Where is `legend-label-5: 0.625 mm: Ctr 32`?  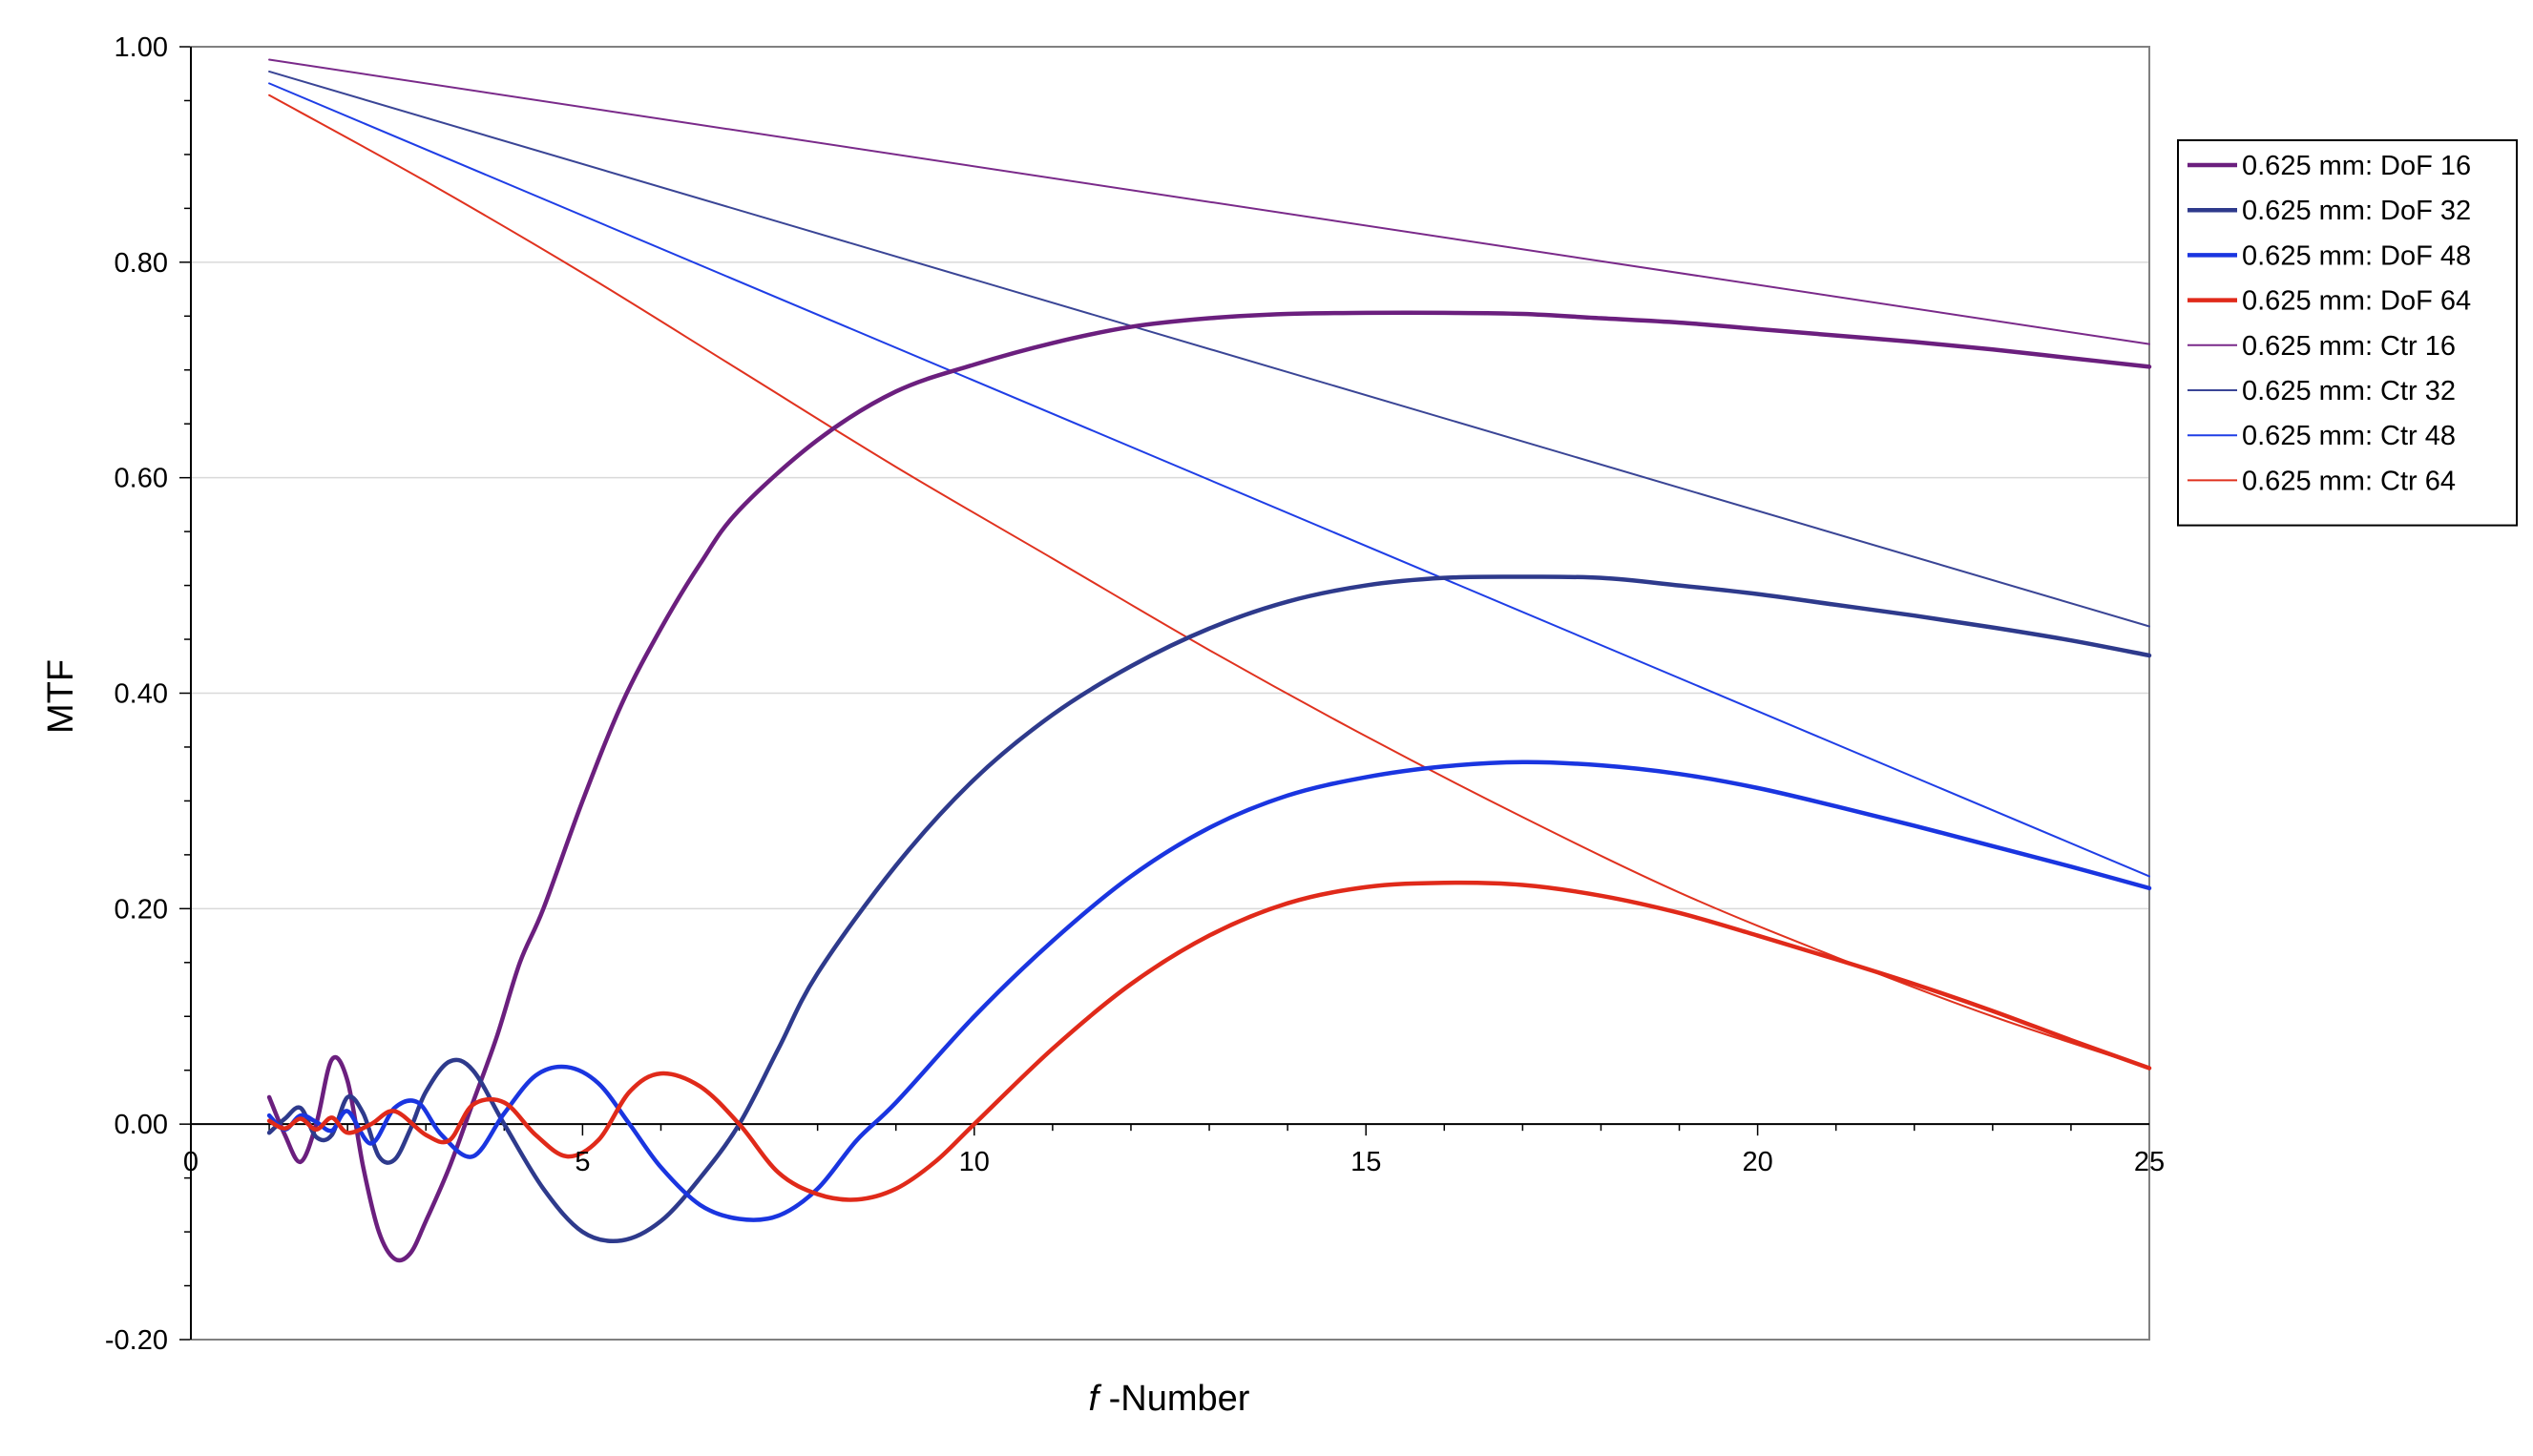
legend-label-5: 0.625 mm: Ctr 32 is located at coordinates (2349, 391).